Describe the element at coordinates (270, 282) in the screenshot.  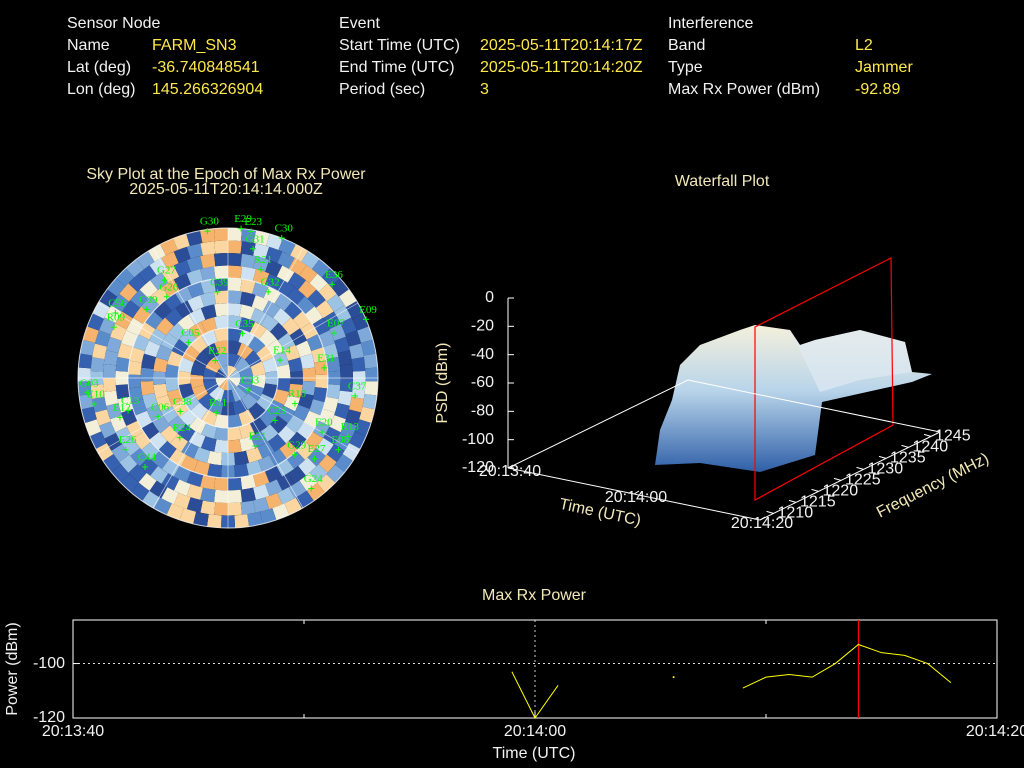
I see `satellite-label: G32` at that location.